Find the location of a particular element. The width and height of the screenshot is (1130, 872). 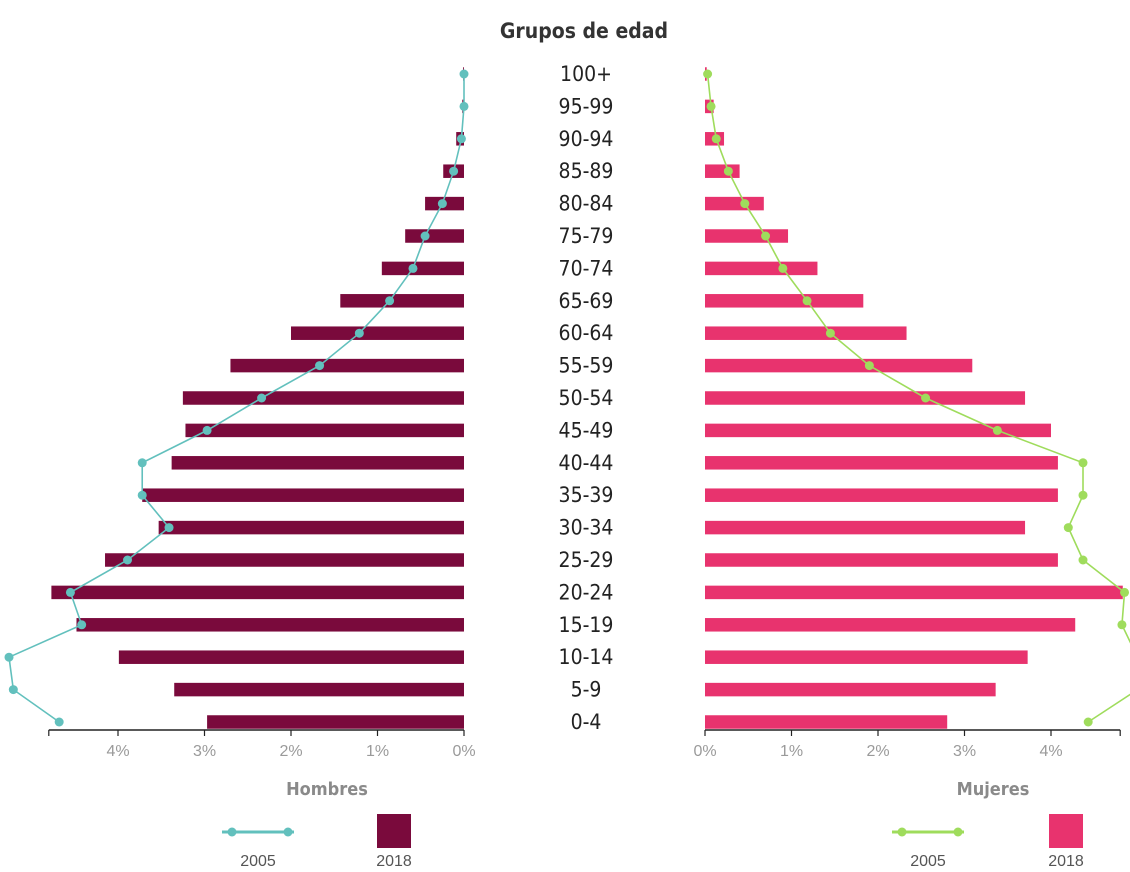

age-label-55-59: 55-59 is located at coordinates (586, 366).